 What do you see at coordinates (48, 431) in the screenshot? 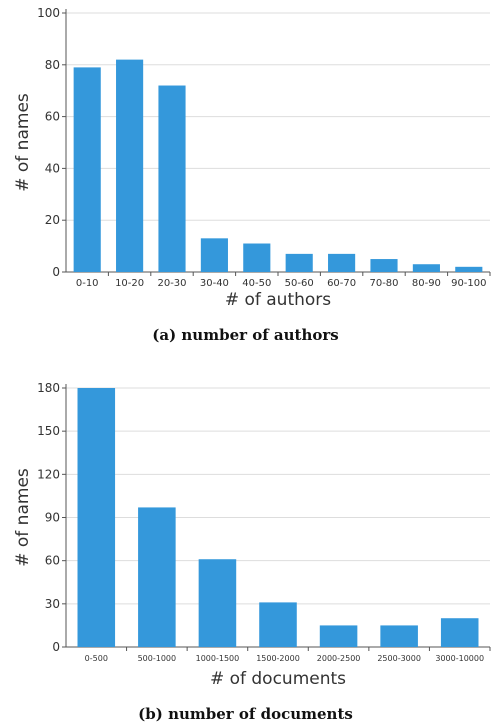
I see `y-tick-label: 150` at bounding box center [48, 431].